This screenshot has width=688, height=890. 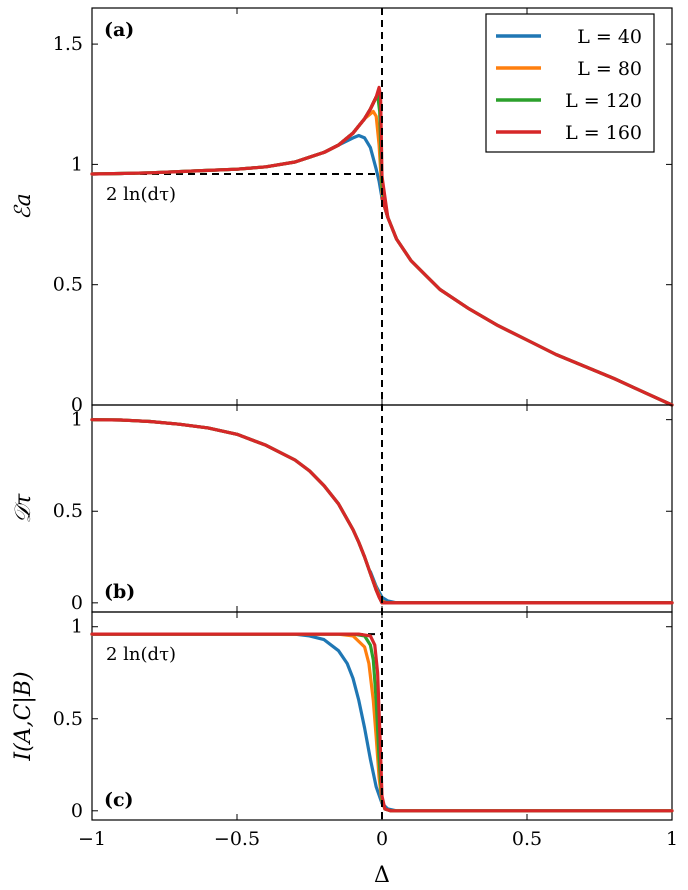 I want to click on panel-a-series-l-80-right-branch, so click(x=527, y=301).